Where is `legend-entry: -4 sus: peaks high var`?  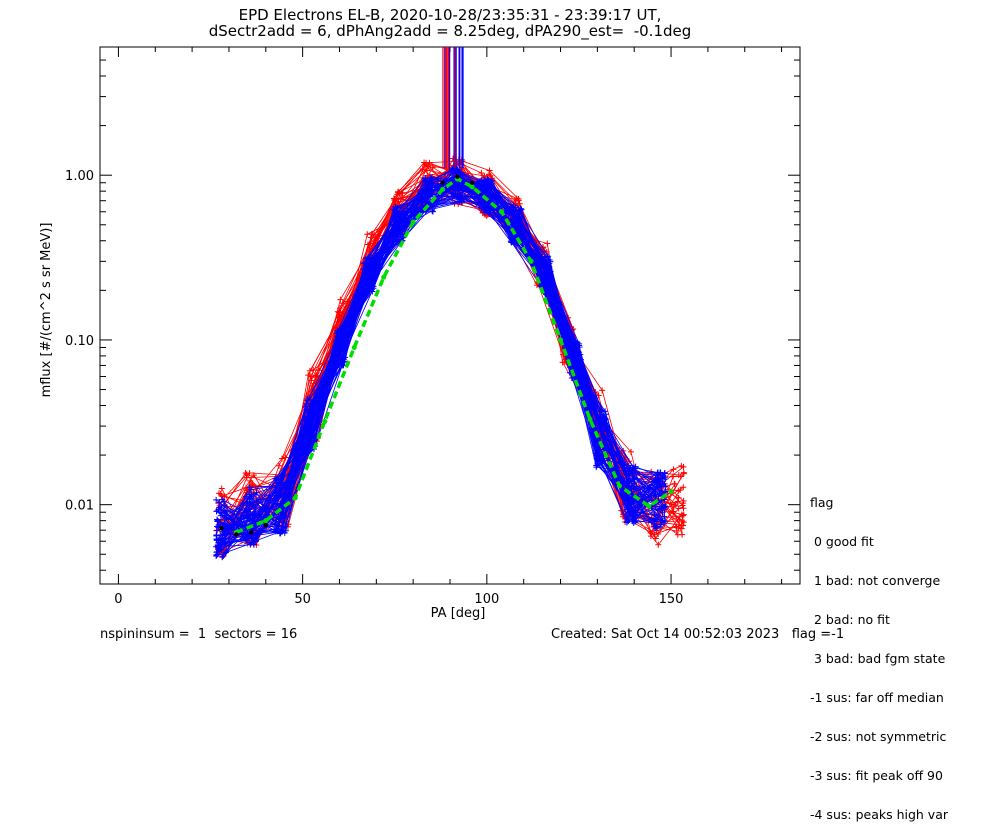
legend-entry: -4 sus: peaks high var is located at coordinates (879, 814).